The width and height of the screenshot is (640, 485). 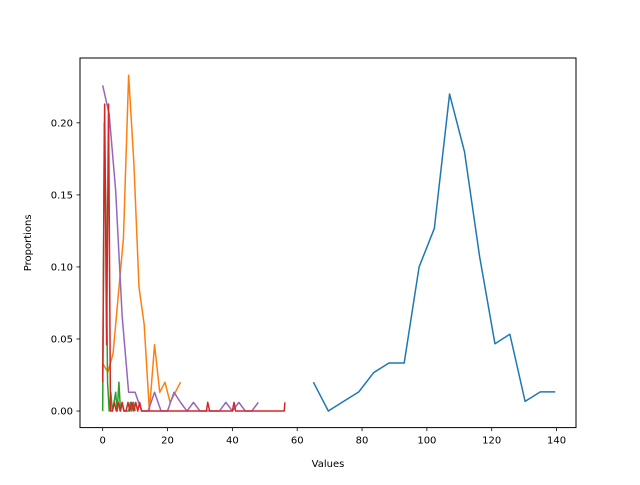 I want to click on x-tick-label: 40, so click(x=232, y=441).